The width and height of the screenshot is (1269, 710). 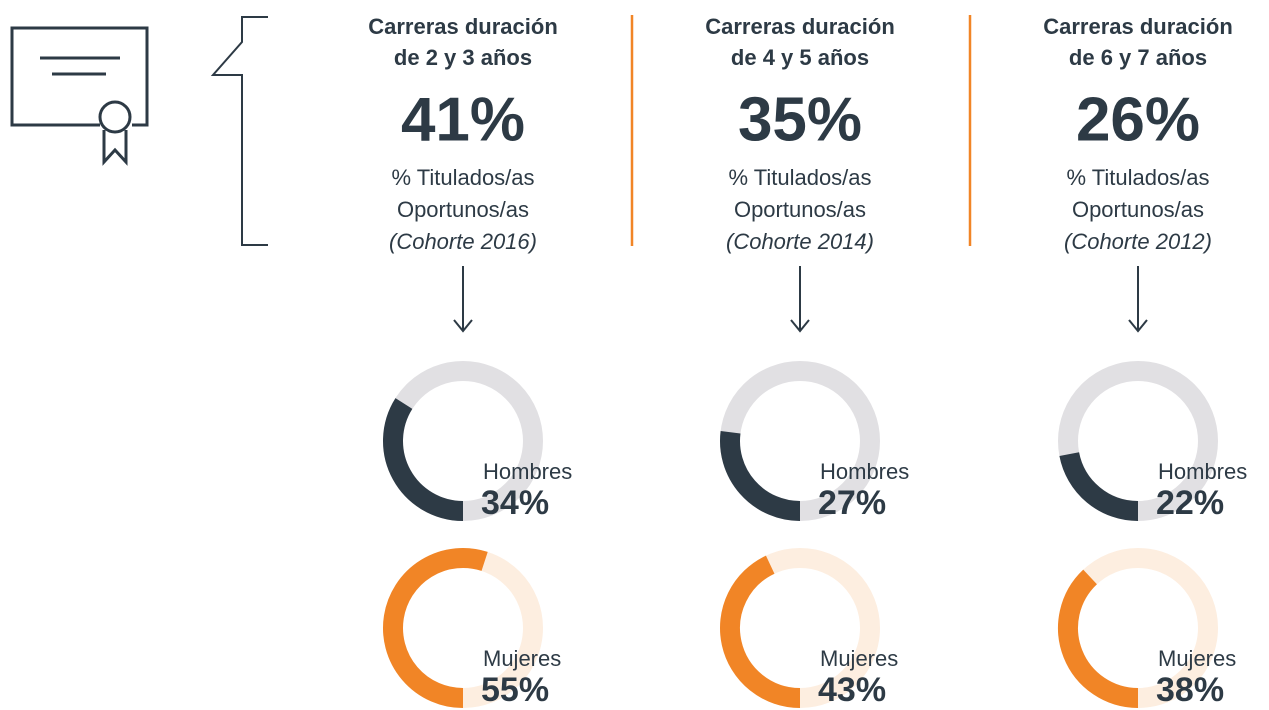 I want to click on subtitle: (Cohorte 2012), so click(x=1138, y=241).